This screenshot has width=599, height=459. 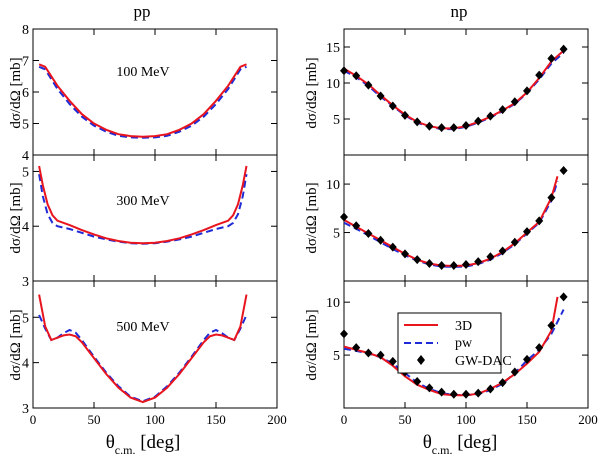 I want to click on y-tick-label: 15, so click(x=333, y=48).